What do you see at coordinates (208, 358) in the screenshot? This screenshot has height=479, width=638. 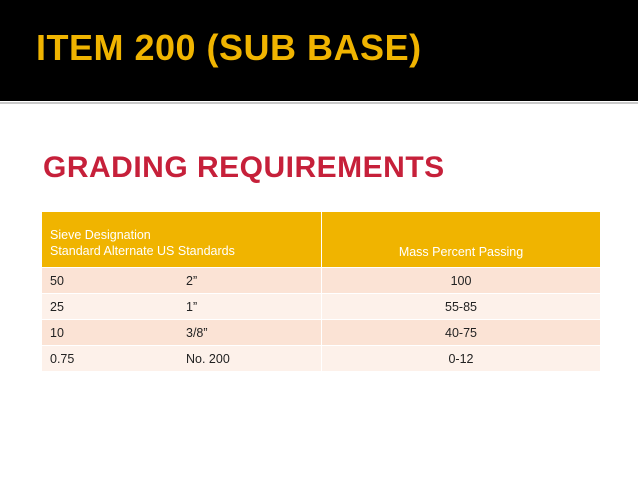 I see `alternate-value: No. 200` at bounding box center [208, 358].